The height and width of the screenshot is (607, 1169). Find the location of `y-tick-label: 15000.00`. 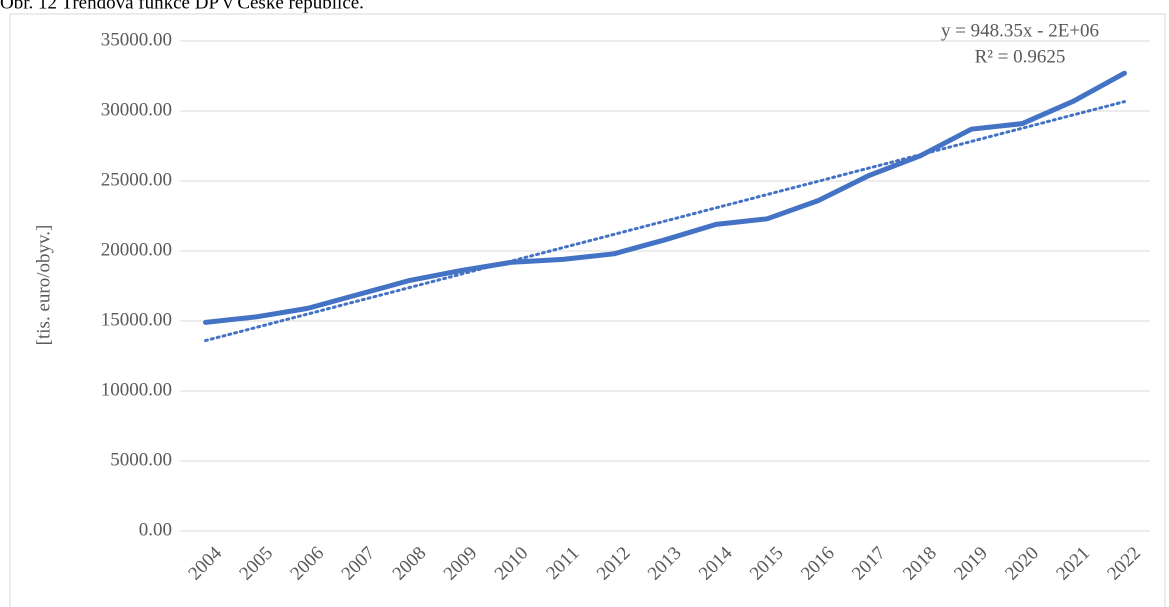

y-tick-label: 15000.00 is located at coordinates (136, 319).